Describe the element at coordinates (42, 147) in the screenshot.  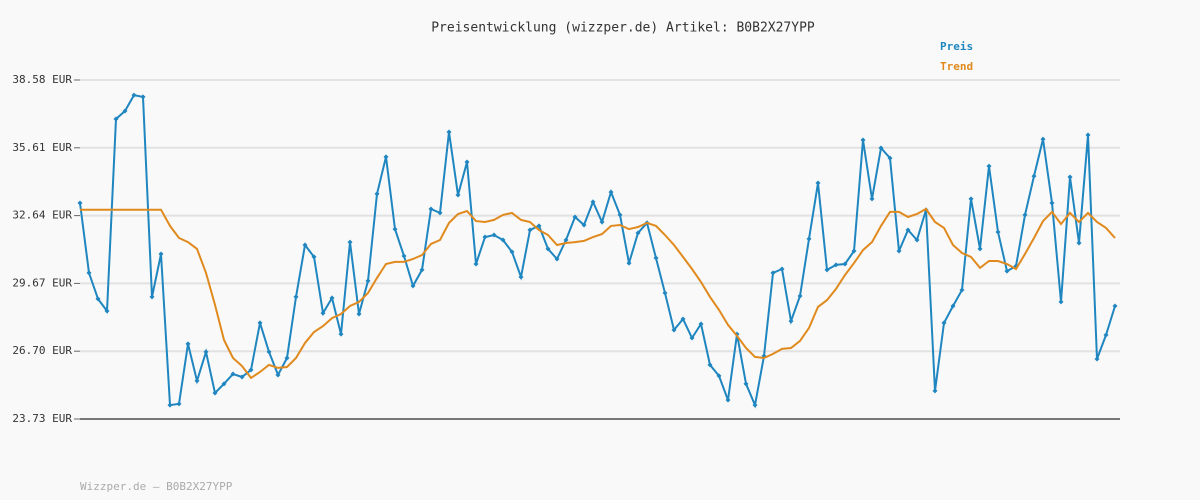
I see `y-tick-label: 35.61 EUR` at that location.